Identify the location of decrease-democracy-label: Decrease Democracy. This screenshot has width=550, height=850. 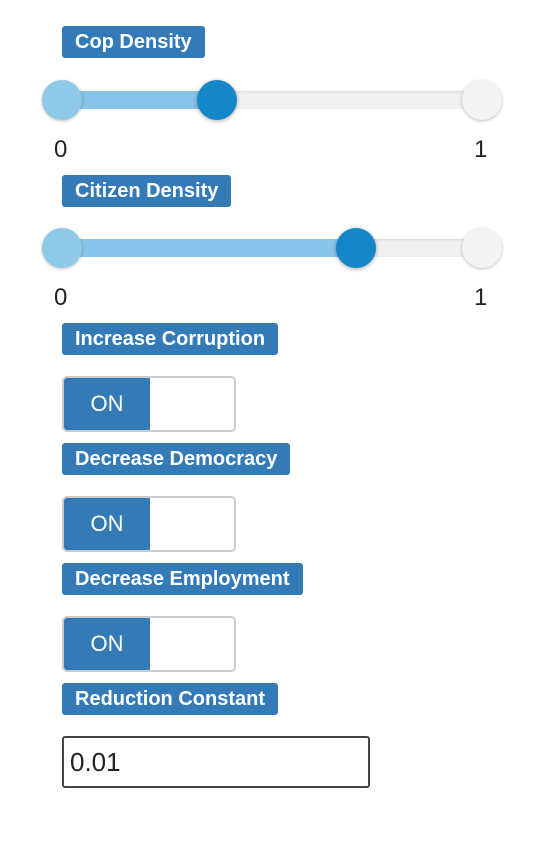
(176, 459).